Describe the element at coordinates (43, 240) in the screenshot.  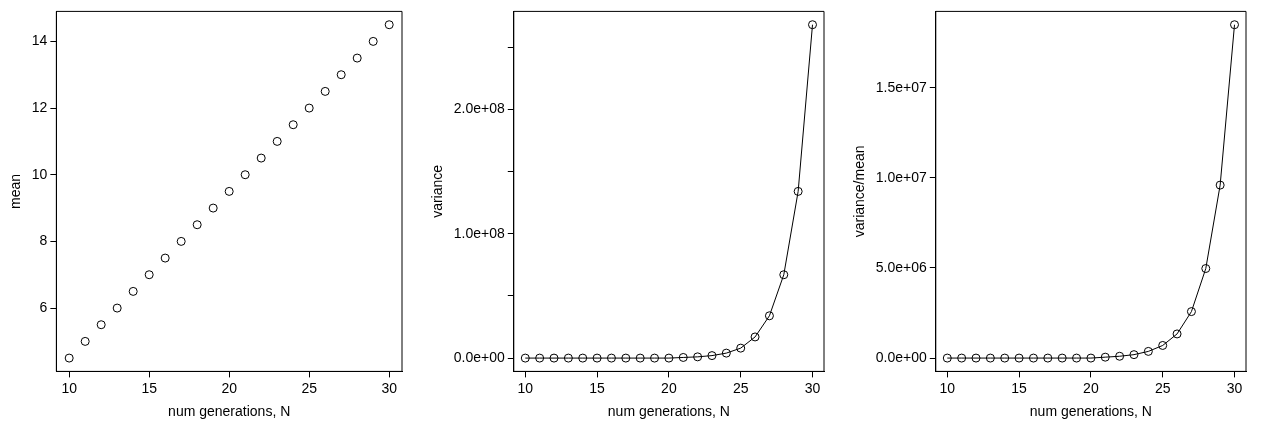
I see `y-tick-label: 8` at that location.